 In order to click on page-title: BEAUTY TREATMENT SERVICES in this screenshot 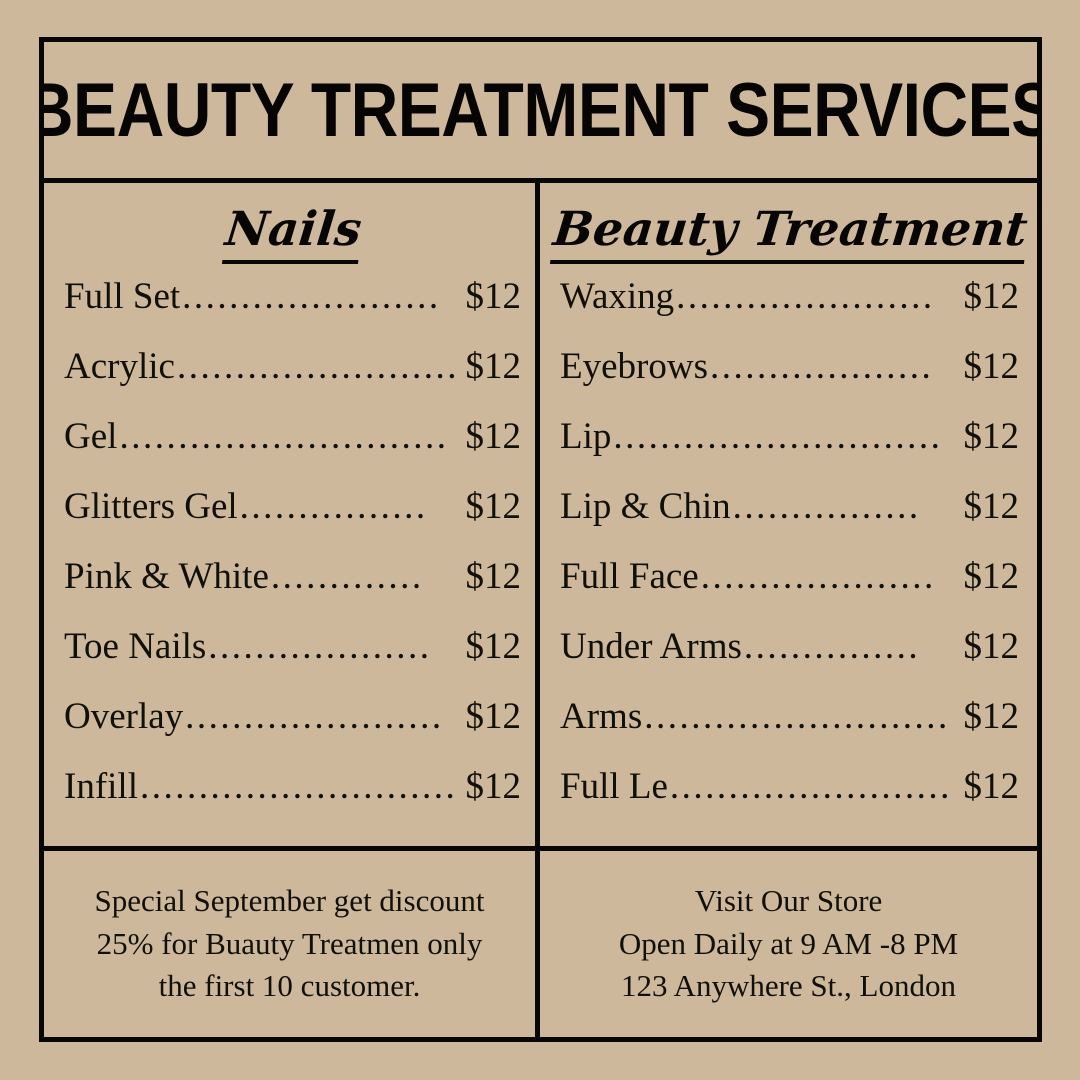, I will do `click(540, 110)`.